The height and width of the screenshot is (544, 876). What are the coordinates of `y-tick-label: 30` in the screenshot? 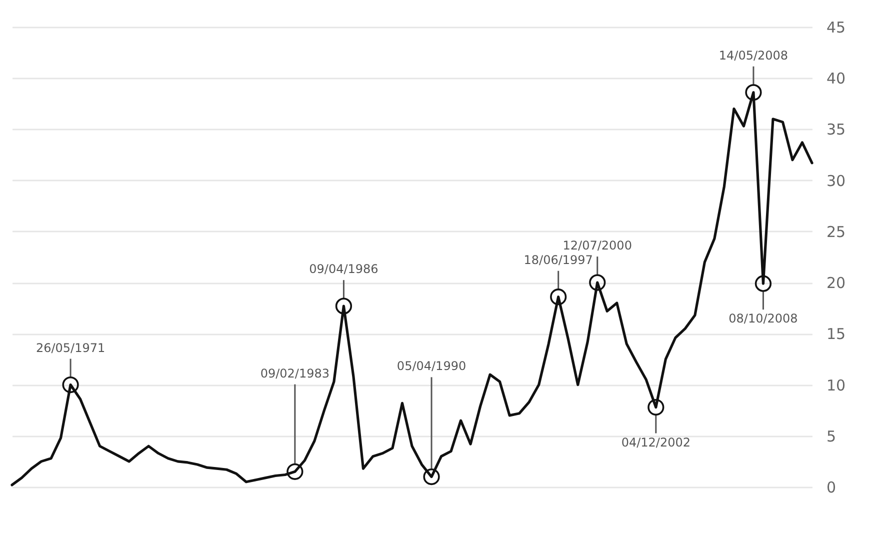 It's located at (836, 181).